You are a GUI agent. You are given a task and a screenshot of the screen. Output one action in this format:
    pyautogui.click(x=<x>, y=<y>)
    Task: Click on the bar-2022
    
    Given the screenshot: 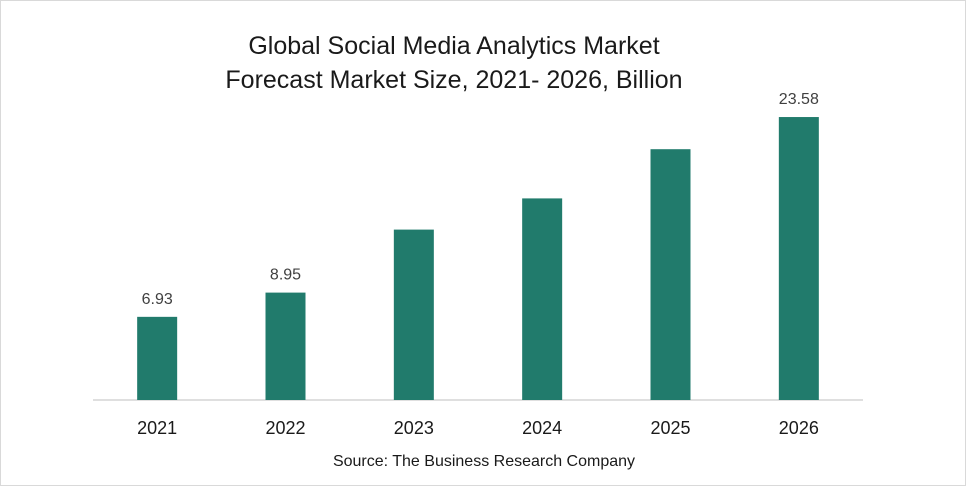 What is the action you would take?
    pyautogui.click(x=285, y=346)
    